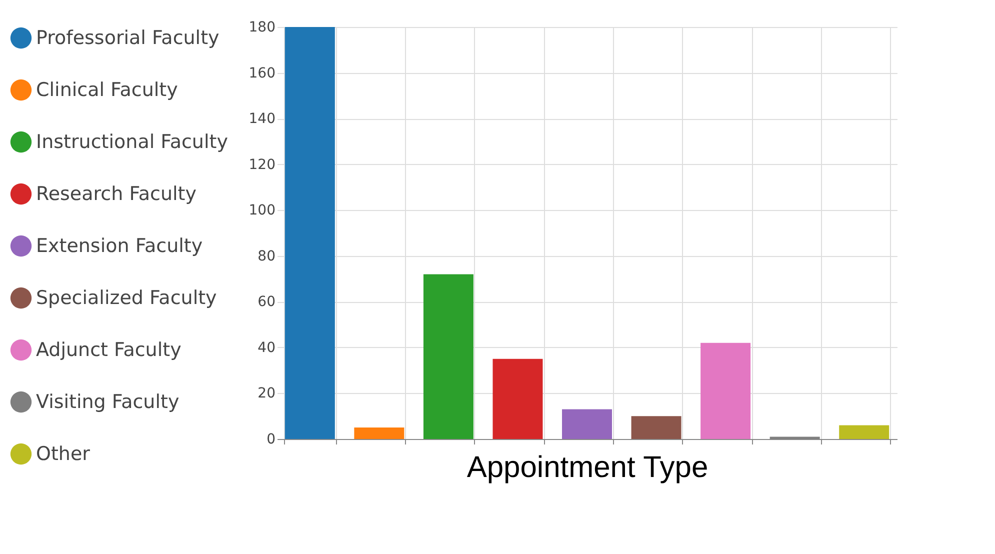 The image size is (995, 554). What do you see at coordinates (109, 350) in the screenshot?
I see `legend-label: Adjunct Faculty` at bounding box center [109, 350].